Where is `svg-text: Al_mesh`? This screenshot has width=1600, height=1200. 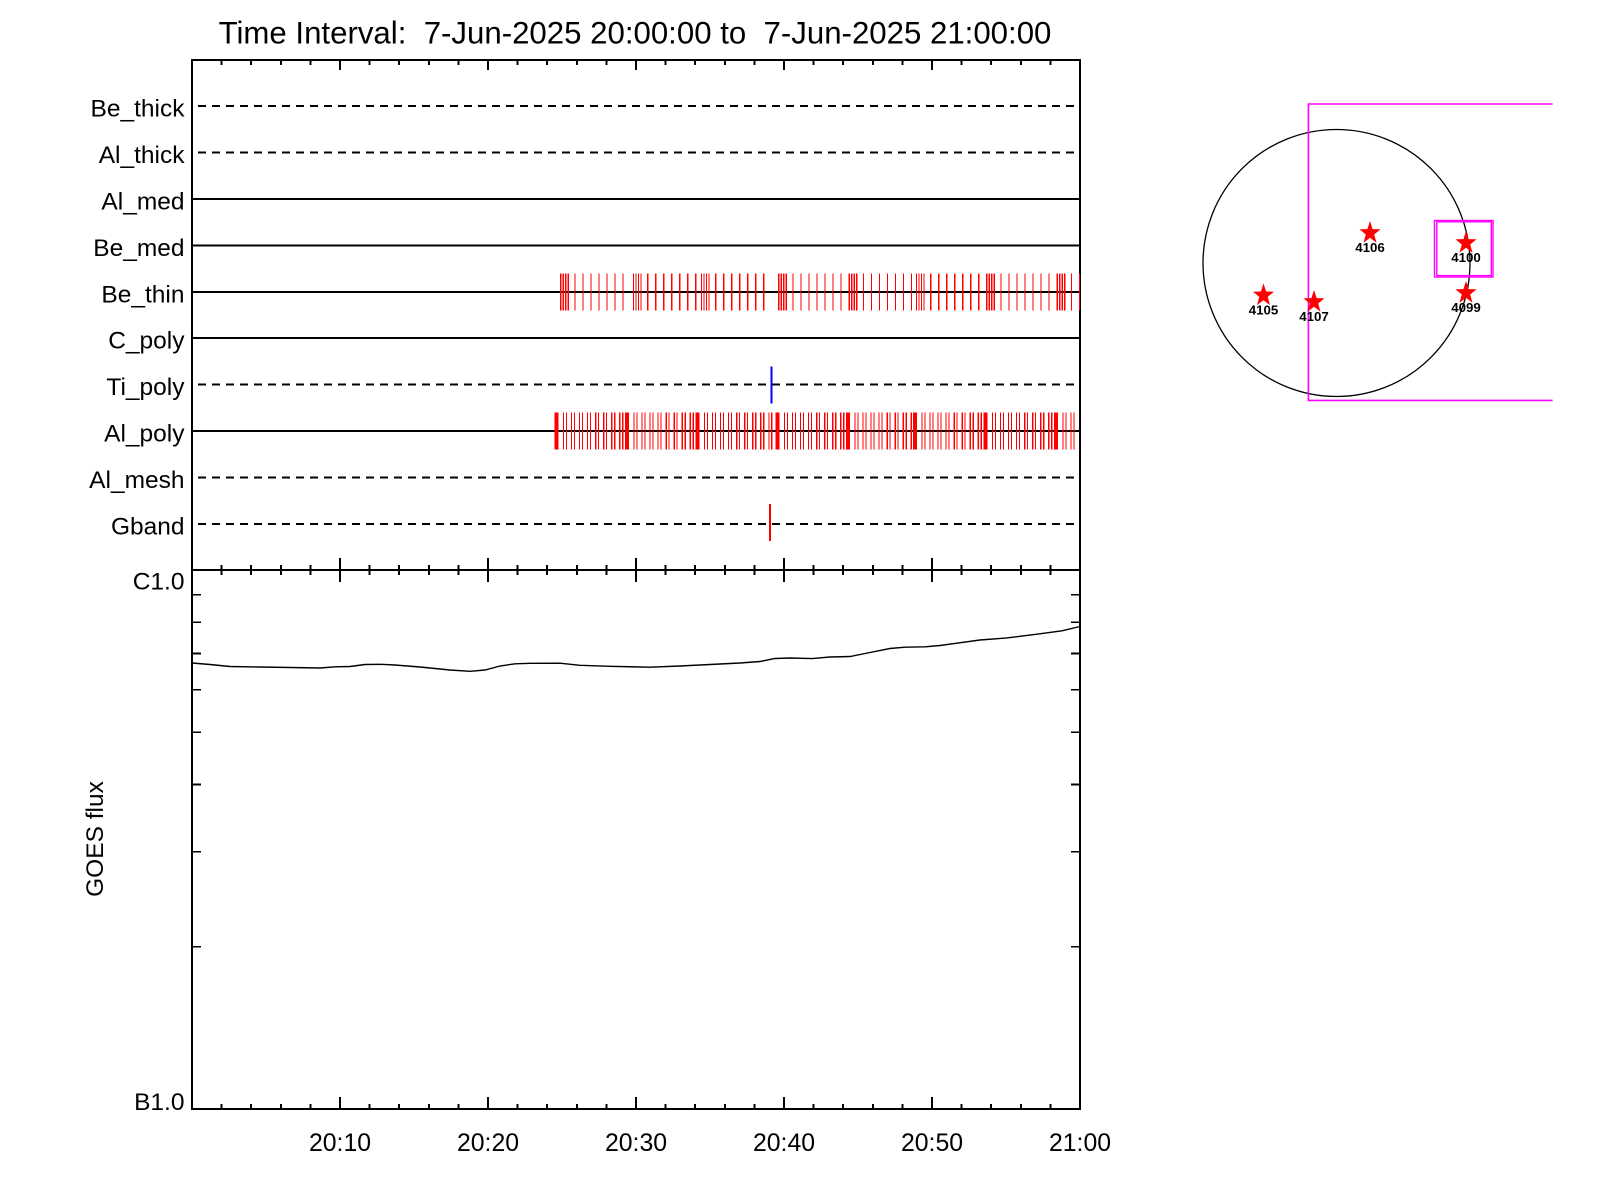
svg-text: Al_mesh is located at coordinates (136, 480).